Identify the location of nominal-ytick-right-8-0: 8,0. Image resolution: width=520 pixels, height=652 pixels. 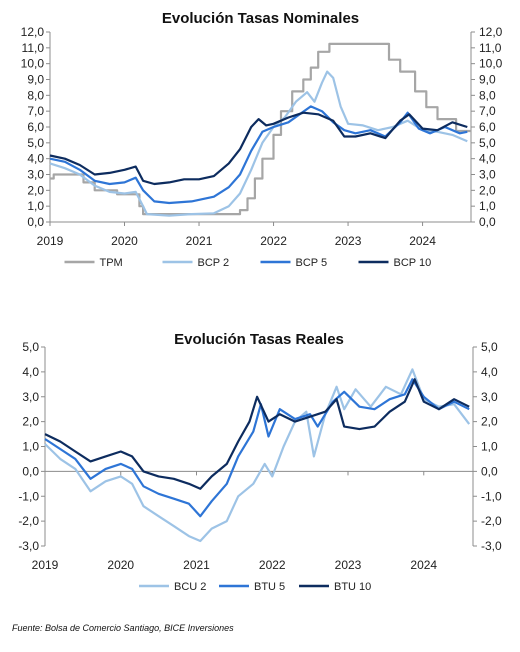
(487, 95).